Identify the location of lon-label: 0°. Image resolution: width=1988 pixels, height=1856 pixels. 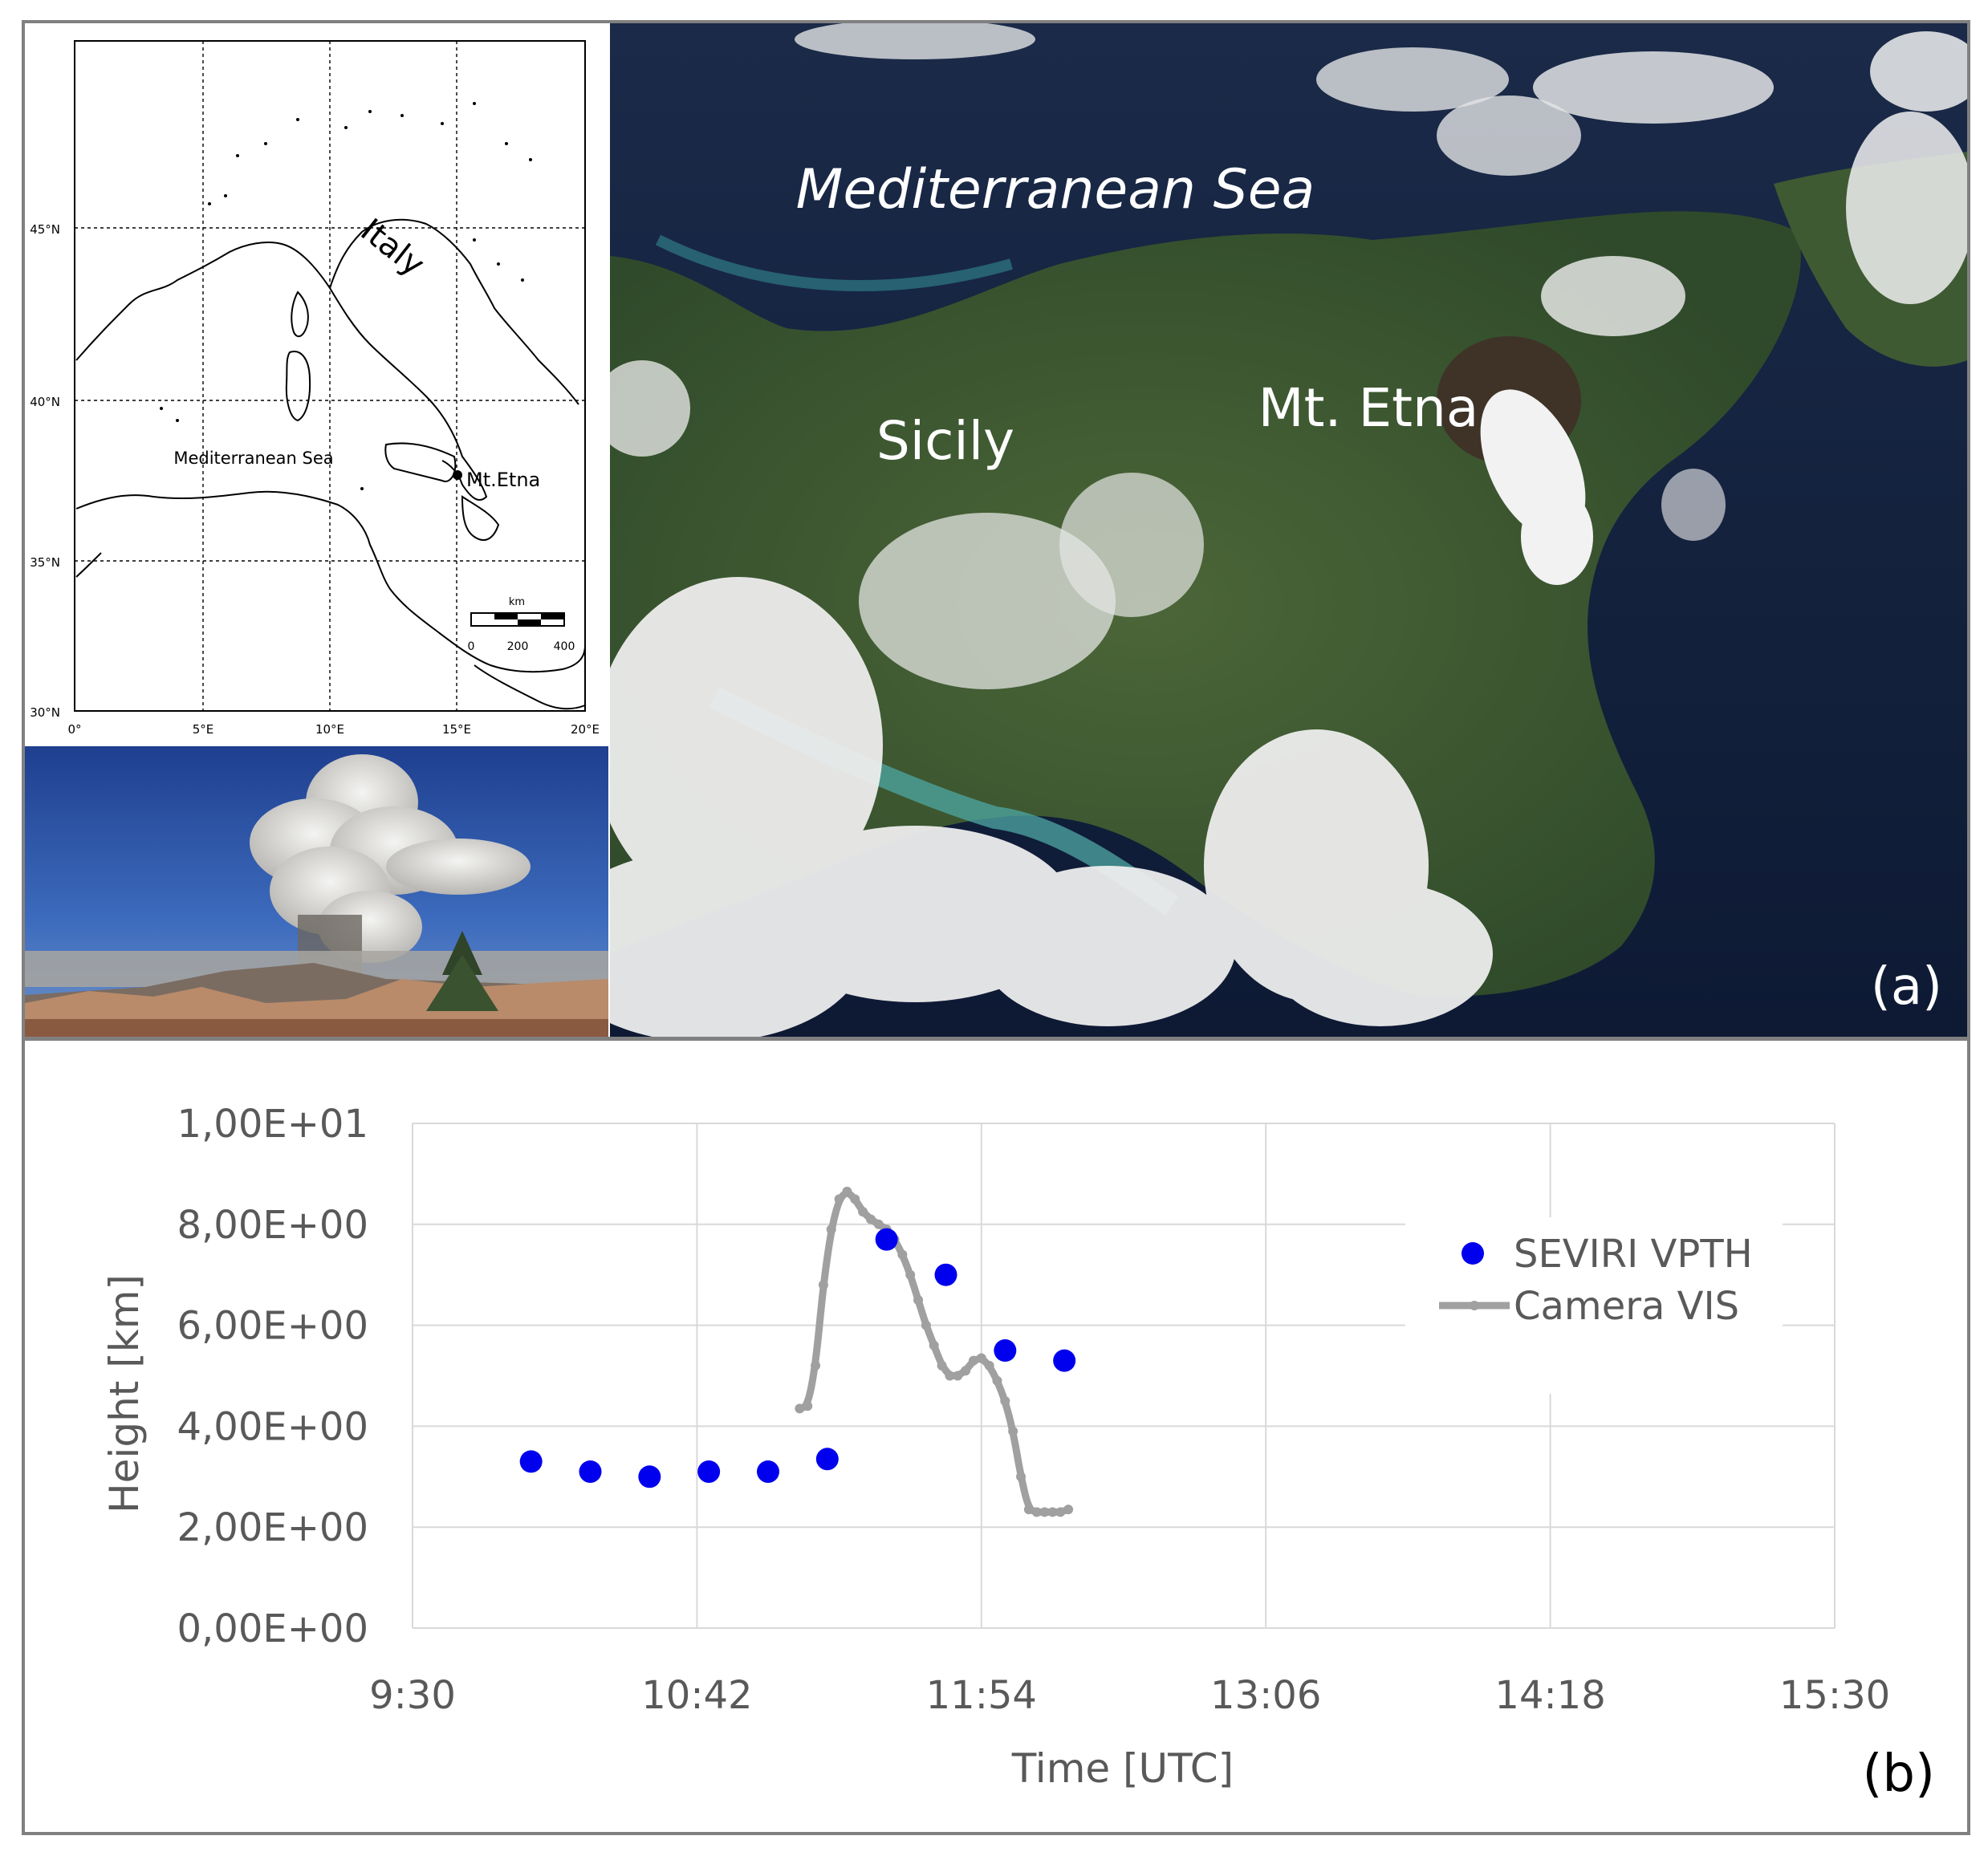
(74, 729).